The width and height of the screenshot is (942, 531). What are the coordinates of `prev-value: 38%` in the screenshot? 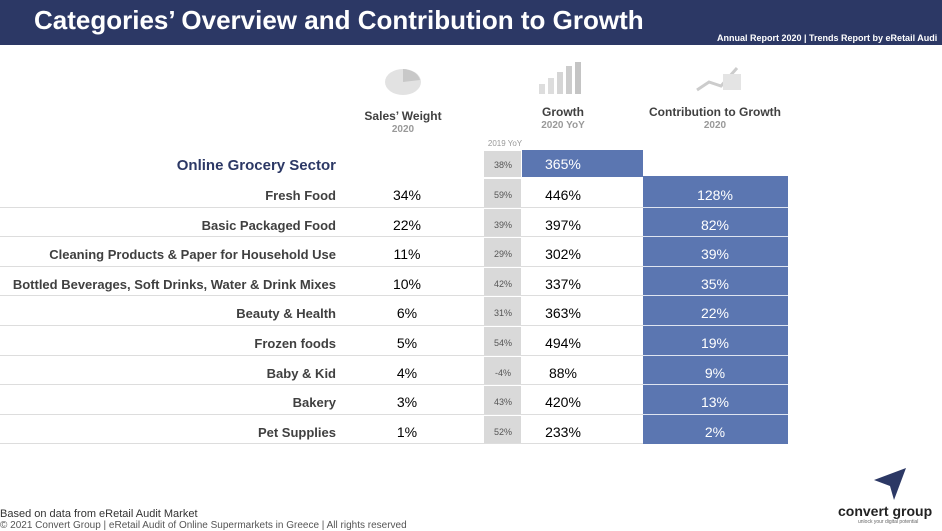 It's located at (503, 165).